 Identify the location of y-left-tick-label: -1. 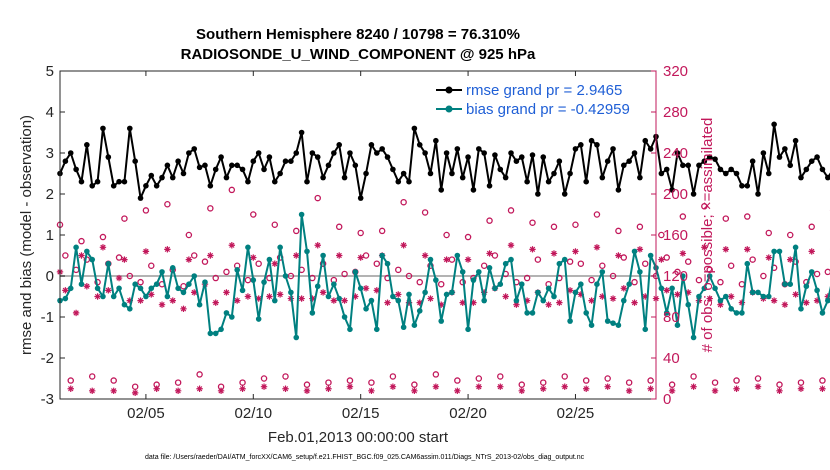
(47, 317).